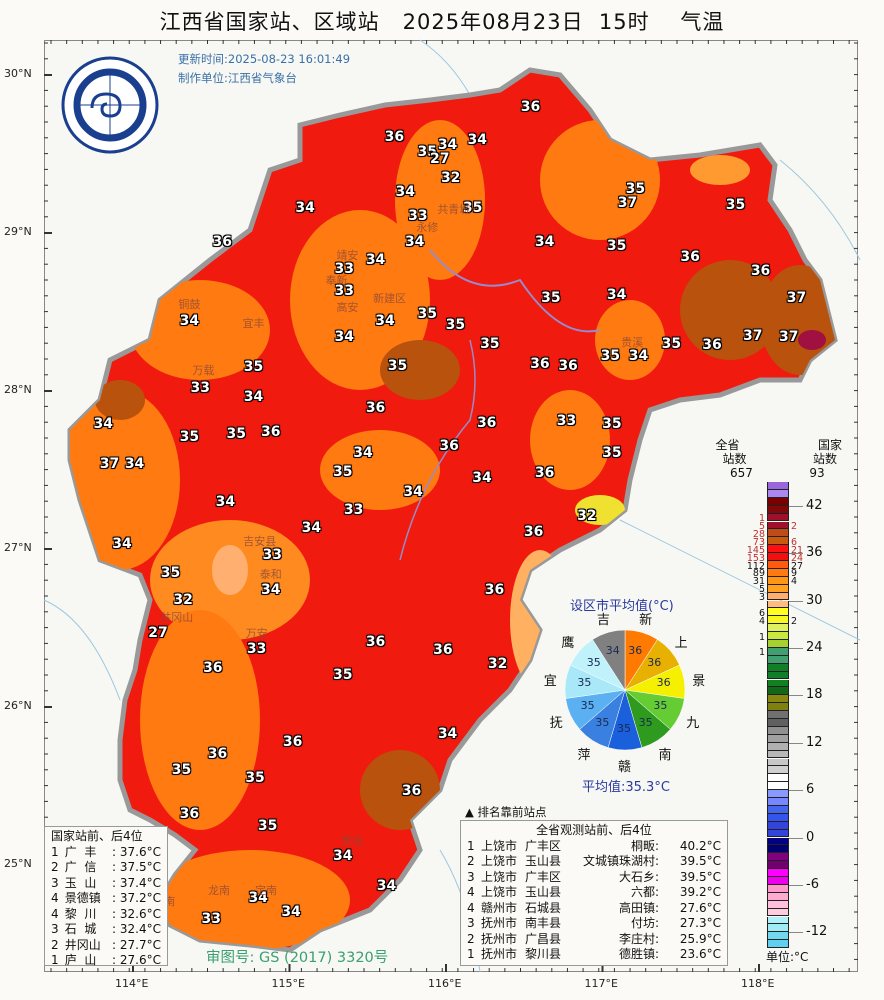 The height and width of the screenshot is (1000, 884). Describe the element at coordinates (638, 938) in the screenshot. I see `station: 李庄村:` at that location.